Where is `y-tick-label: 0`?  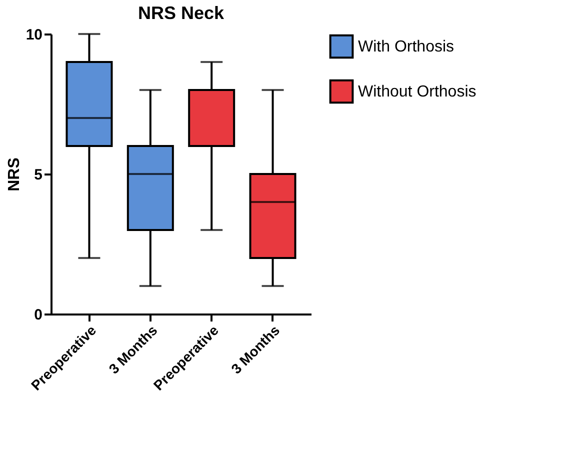 y-tick-label: 0 is located at coordinates (38, 315).